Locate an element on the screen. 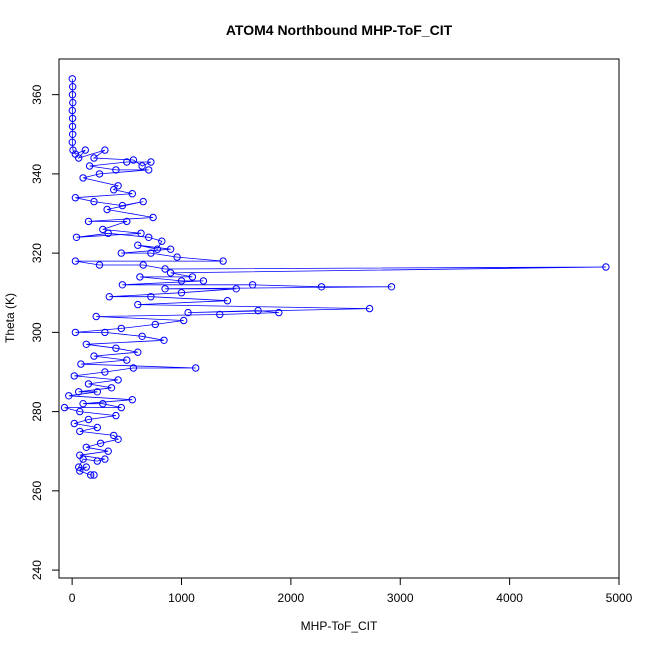 The height and width of the screenshot is (650, 650). x-tick-label: 2000 is located at coordinates (291, 598).